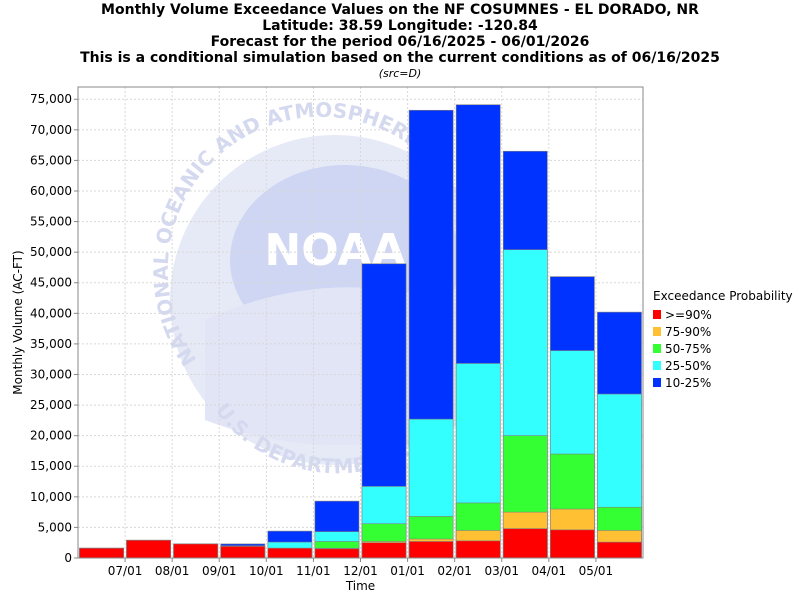  Describe the element at coordinates (51, 344) in the screenshot. I see `y-tick-label: 35,000` at that location.